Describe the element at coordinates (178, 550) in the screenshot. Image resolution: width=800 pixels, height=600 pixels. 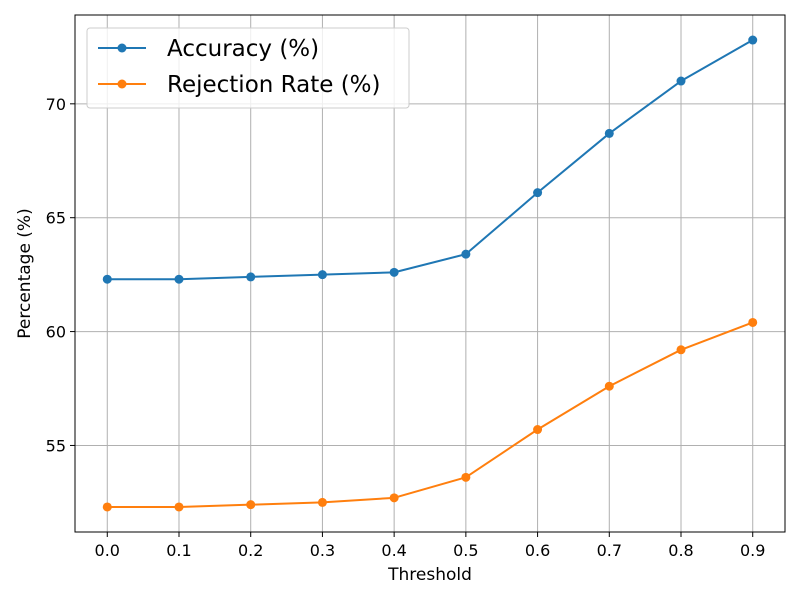
I see `x-tick-label: 0.1` at that location.